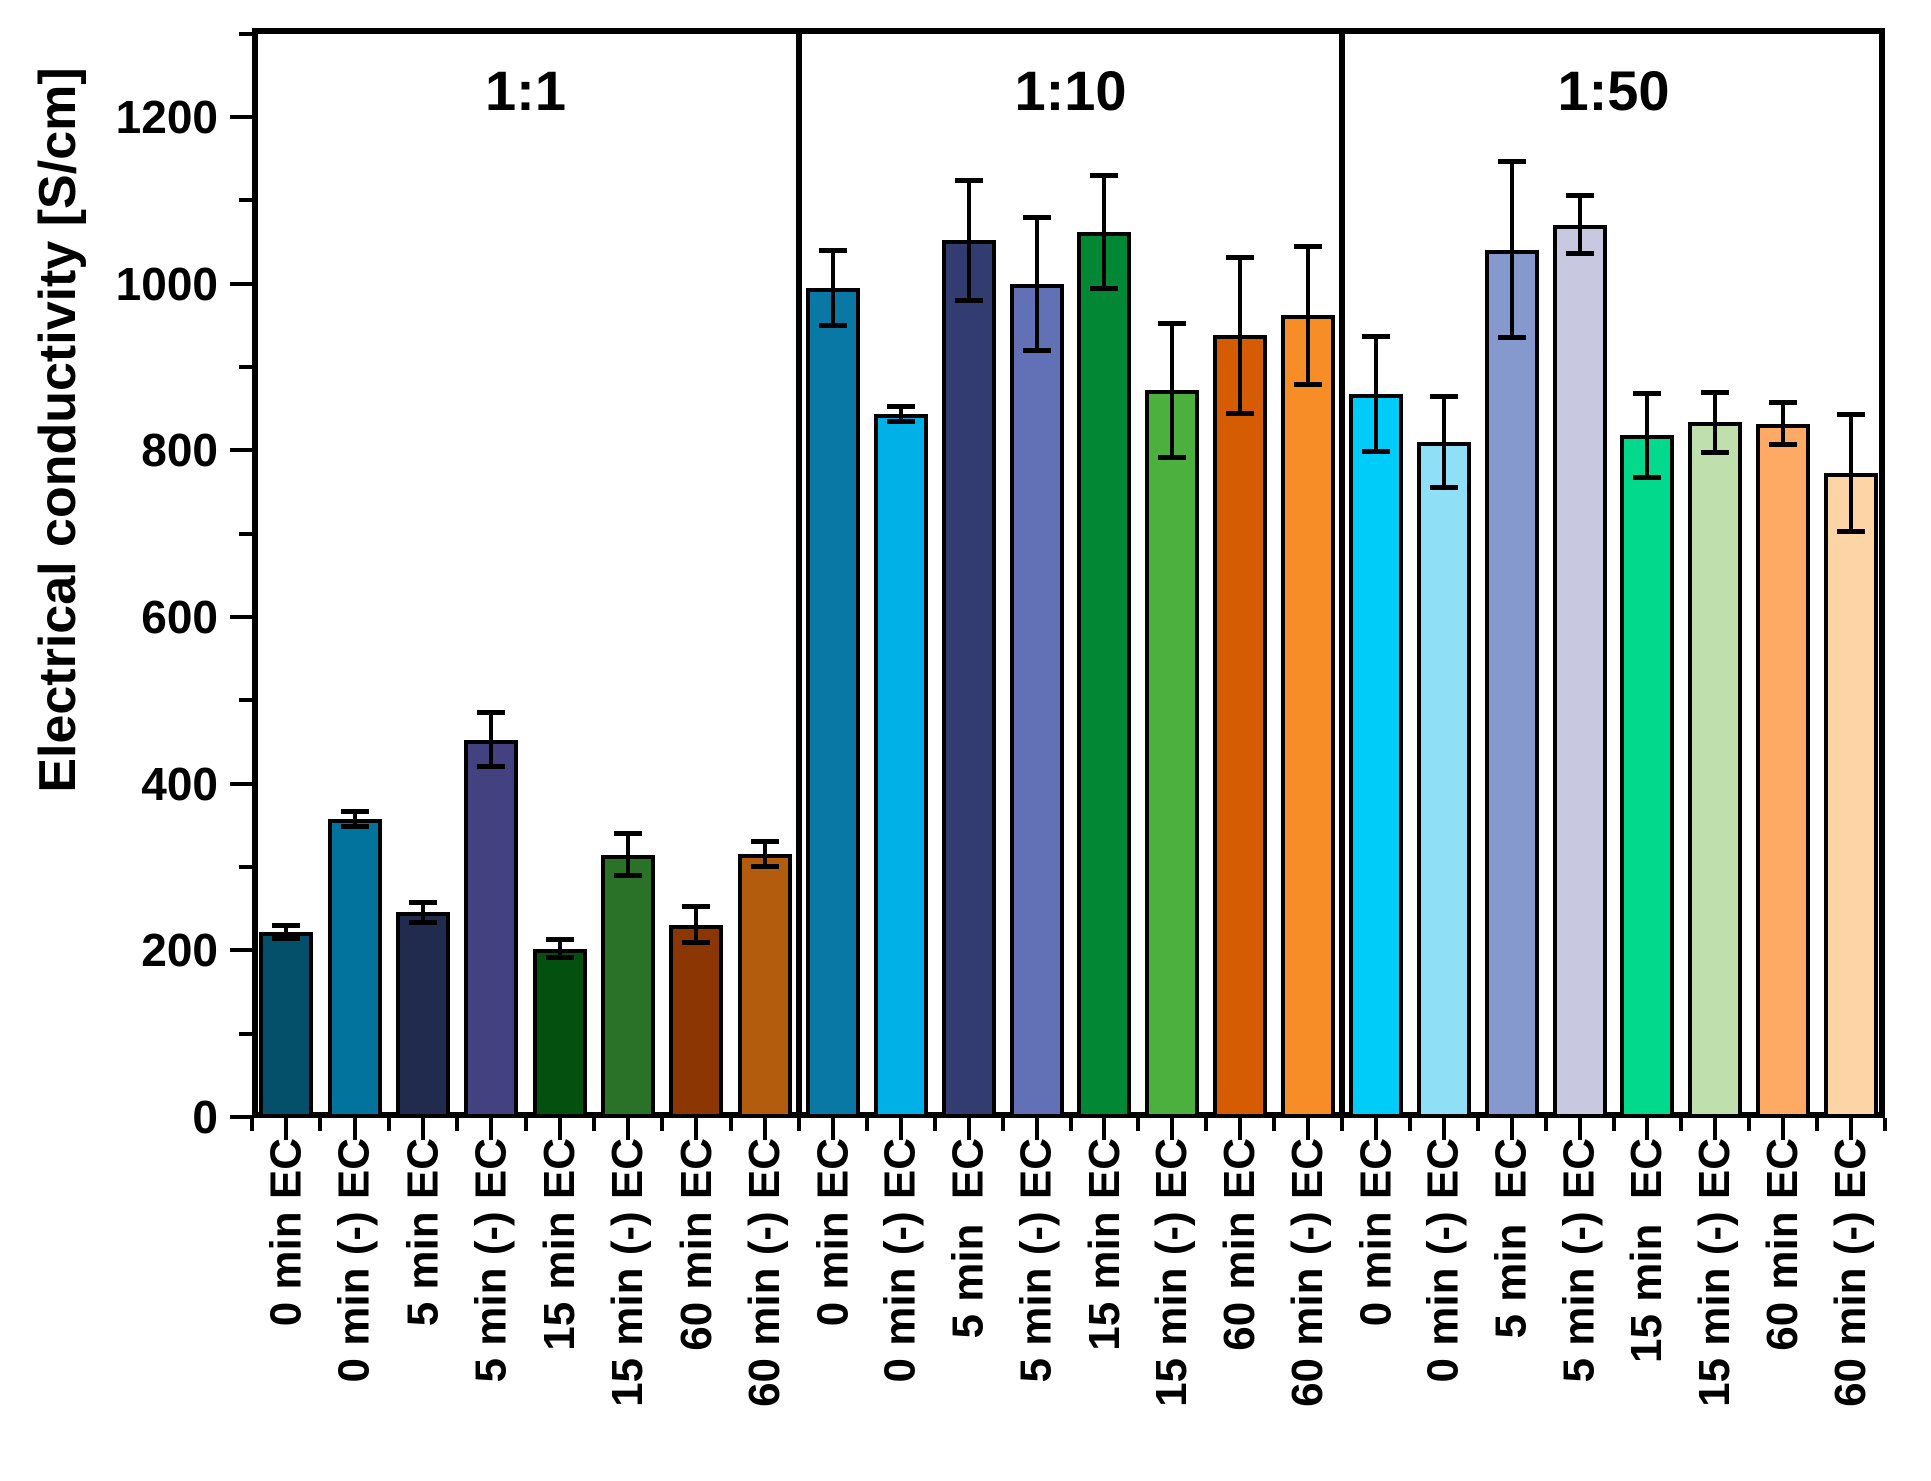 This screenshot has width=1931, height=1481. What do you see at coordinates (525, 90) in the screenshot?
I see `group-label: 1:1` at bounding box center [525, 90].